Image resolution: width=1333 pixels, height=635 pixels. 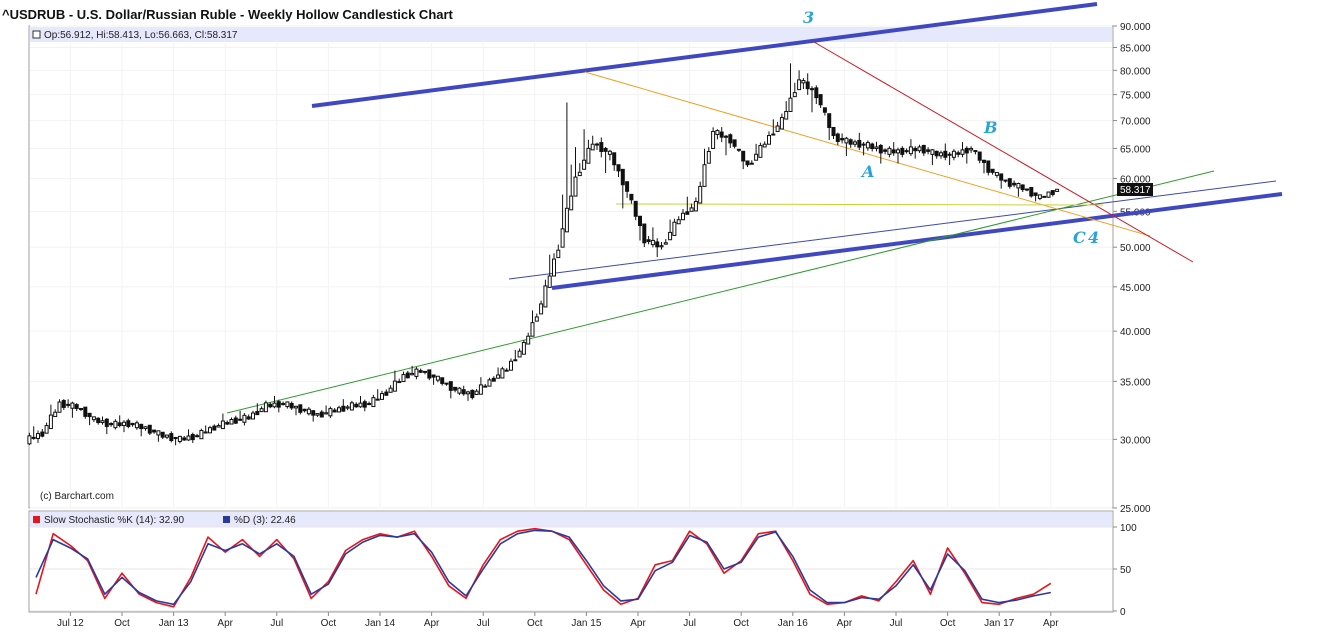 I want to click on ohlc-marker, so click(x=36, y=34).